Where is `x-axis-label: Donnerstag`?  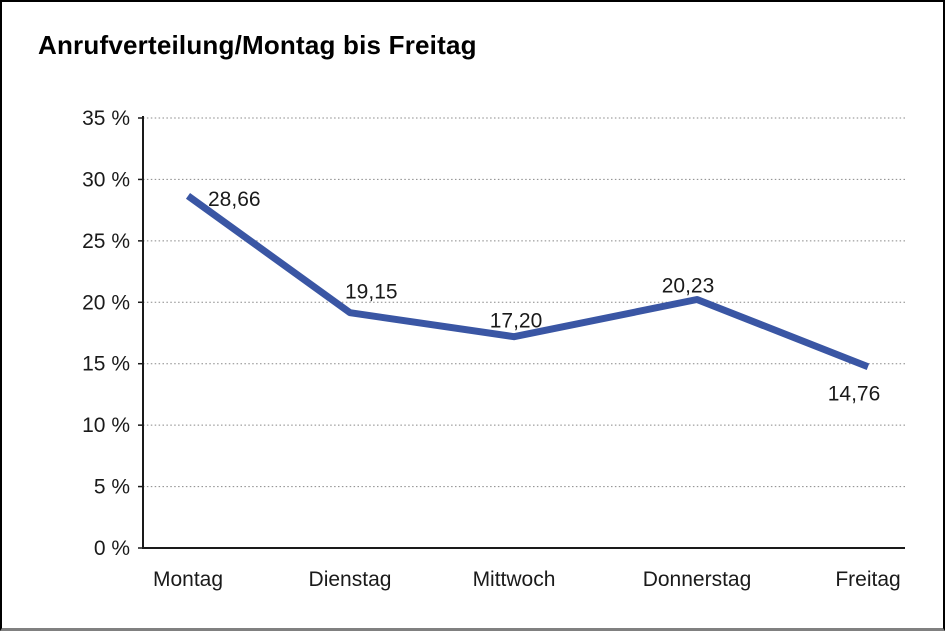 x-axis-label: Donnerstag is located at coordinates (697, 579).